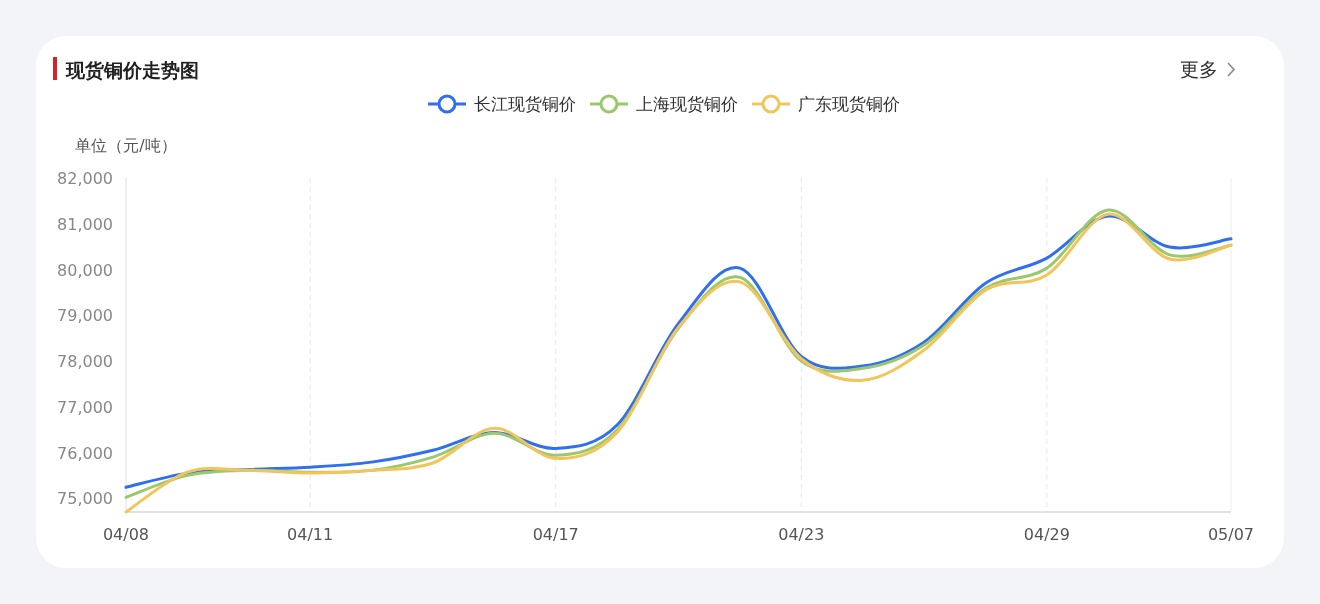 This screenshot has width=1320, height=604. Describe the element at coordinates (85, 178) in the screenshot. I see `y-tick-label: 82,000` at that location.